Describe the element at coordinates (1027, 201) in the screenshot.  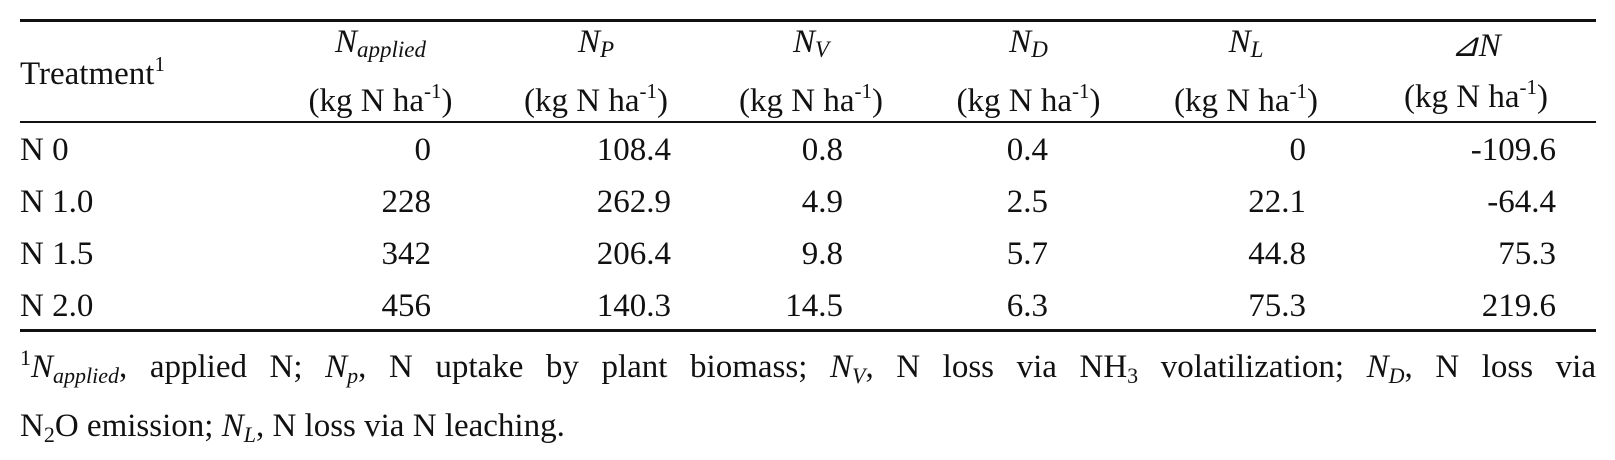
I see `cell-n-d: 2.5` at that location.